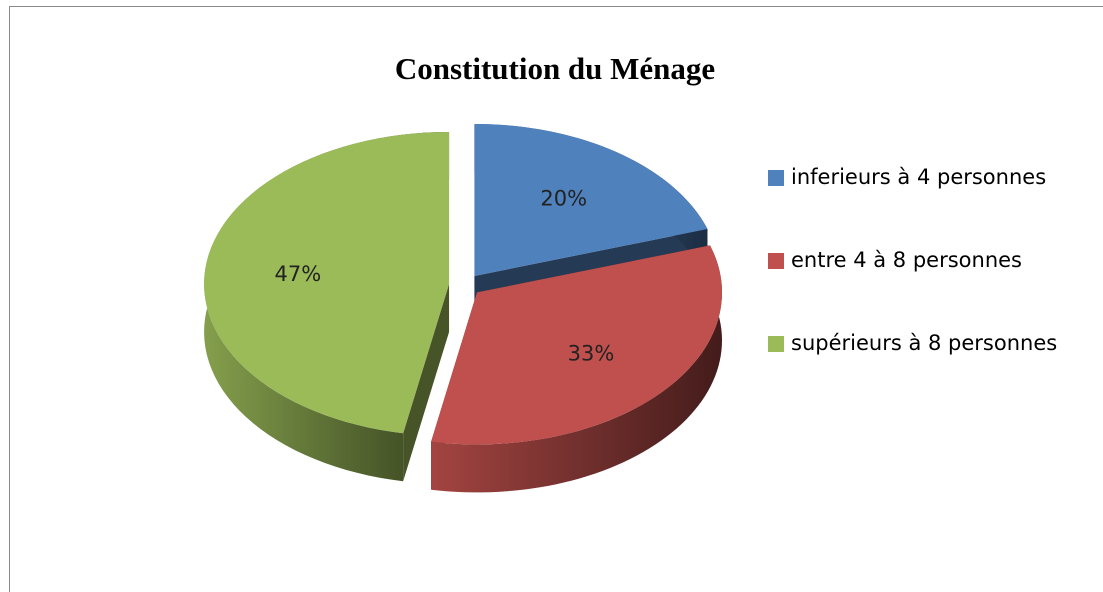 This screenshot has height=592, width=1103. I want to click on pie-cut-face, so click(426, 382).